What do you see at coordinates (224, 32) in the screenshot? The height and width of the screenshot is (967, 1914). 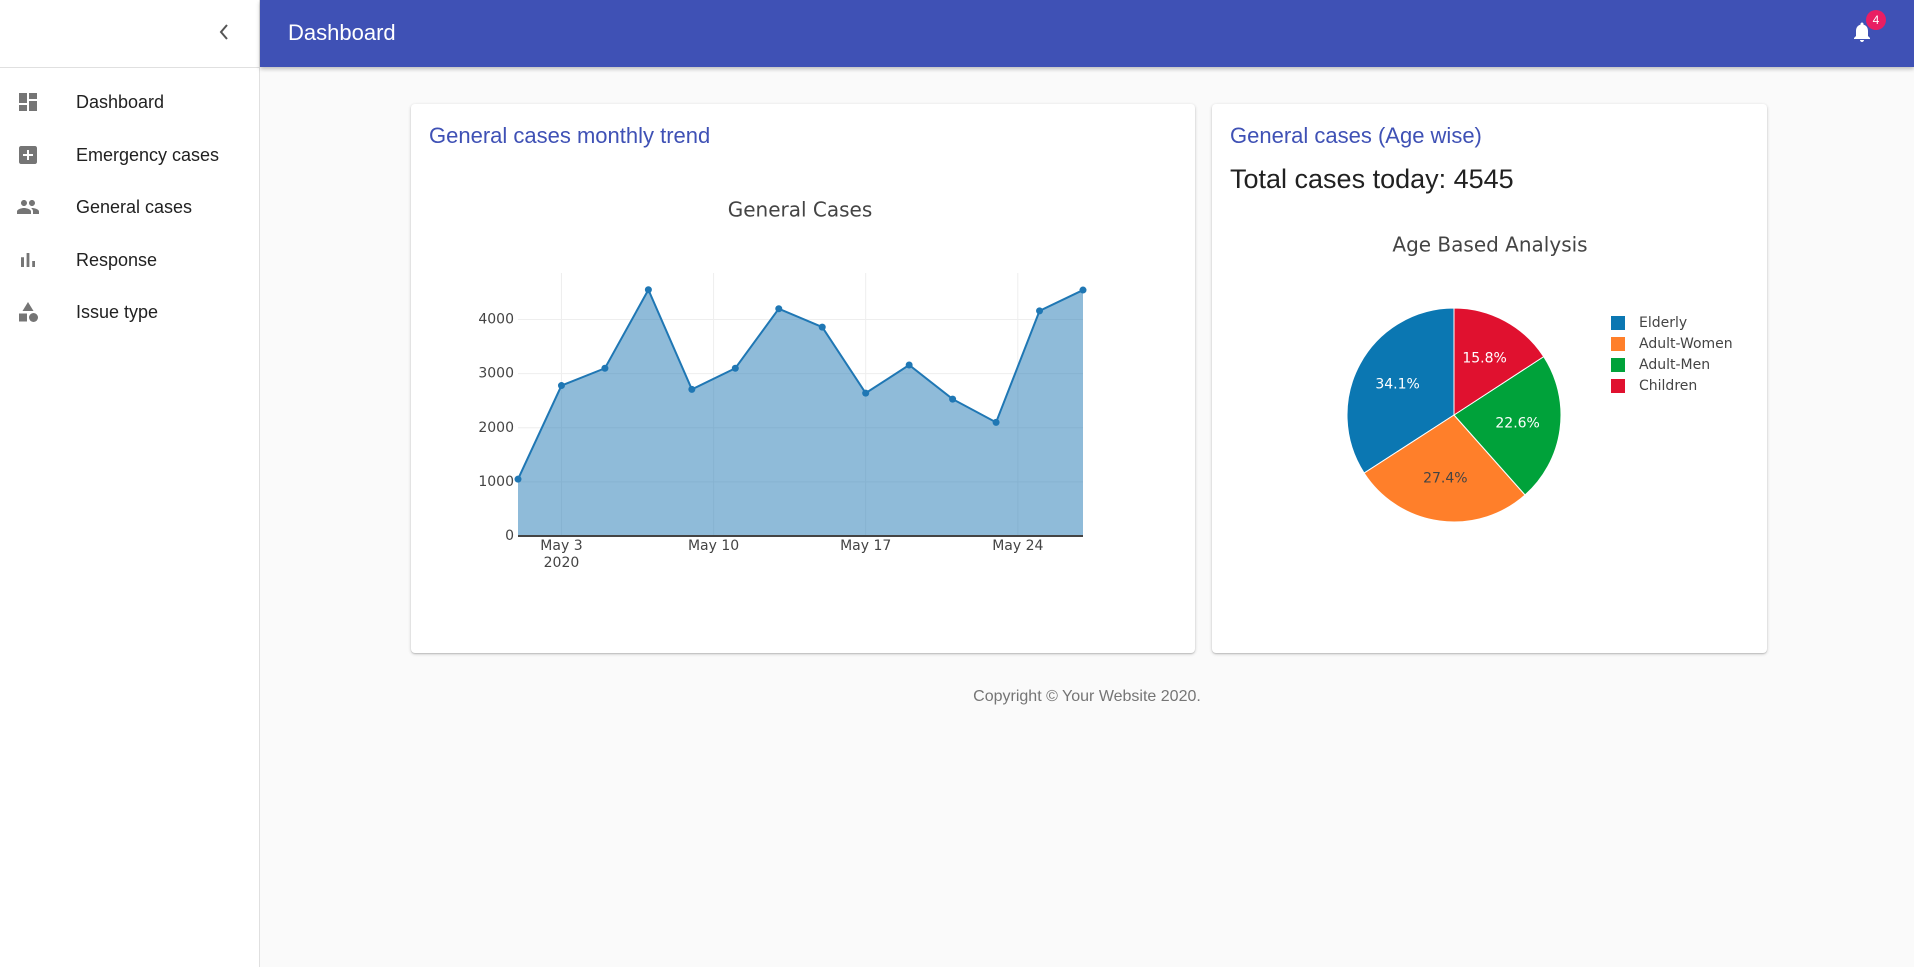 I see `collapse-button` at bounding box center [224, 32].